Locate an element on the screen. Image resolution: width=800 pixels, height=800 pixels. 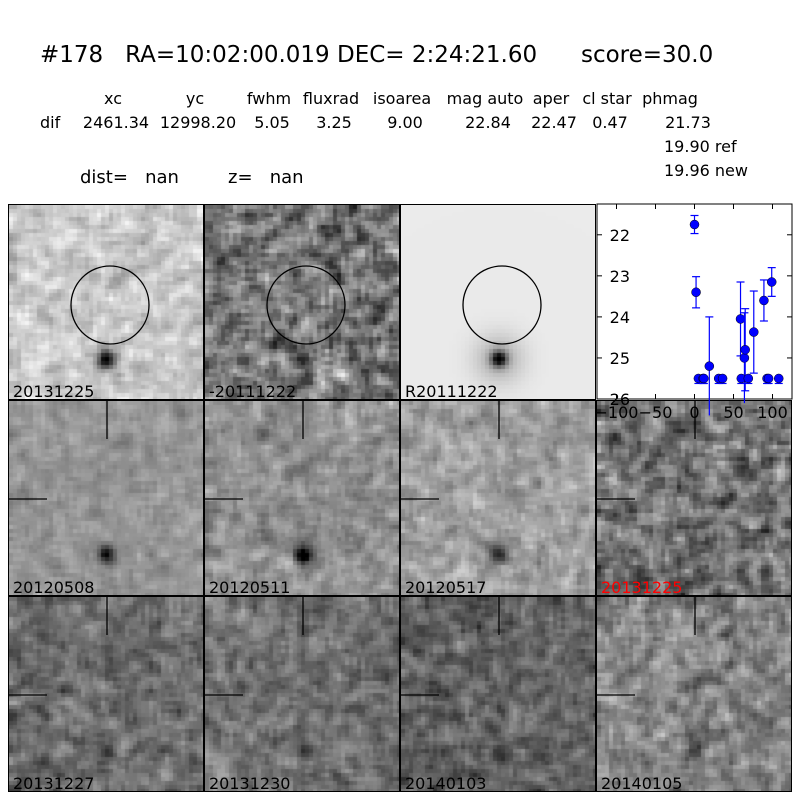
image-stamp: 20120517 is located at coordinates (498, 498).